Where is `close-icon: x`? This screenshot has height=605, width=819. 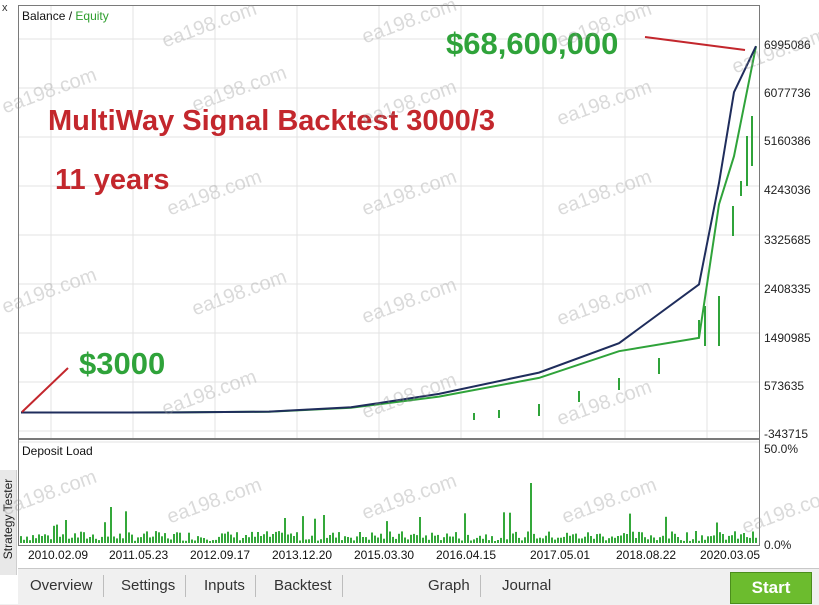
close-icon: x is located at coordinates (5, 8).